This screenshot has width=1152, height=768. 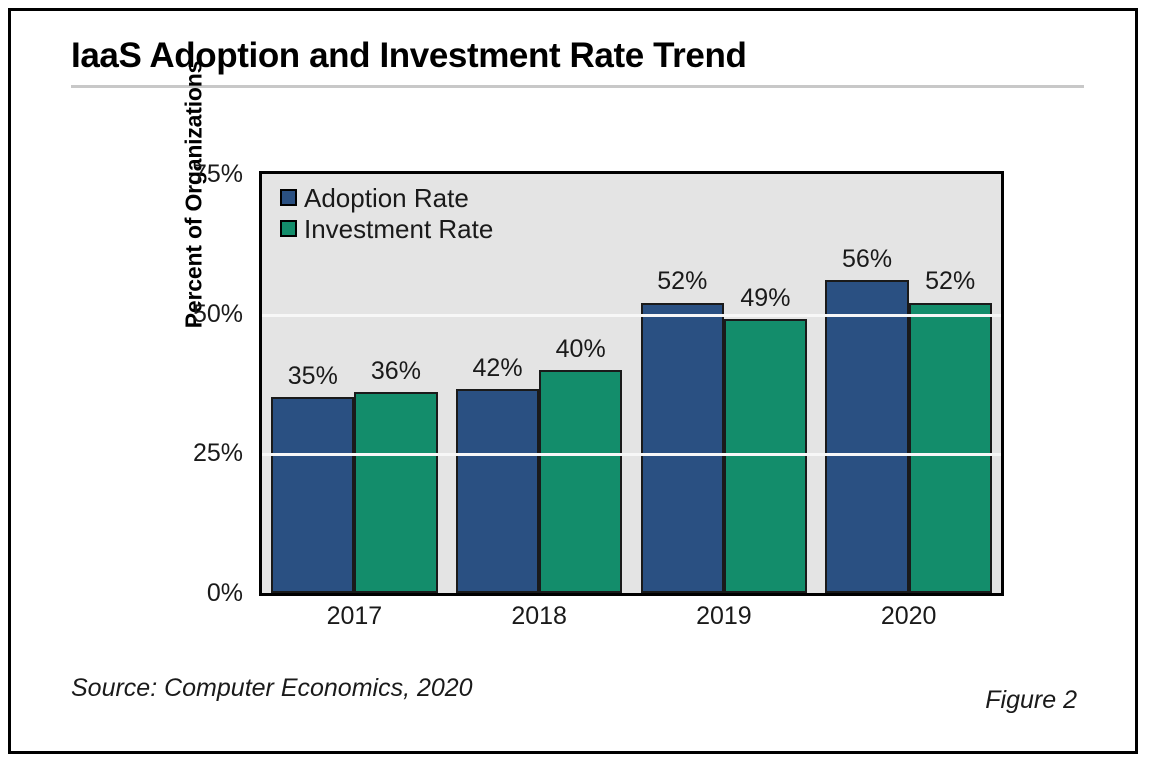 I want to click on title-block: IaaS Adoption and Investment Rate Trend, so click(x=581, y=62).